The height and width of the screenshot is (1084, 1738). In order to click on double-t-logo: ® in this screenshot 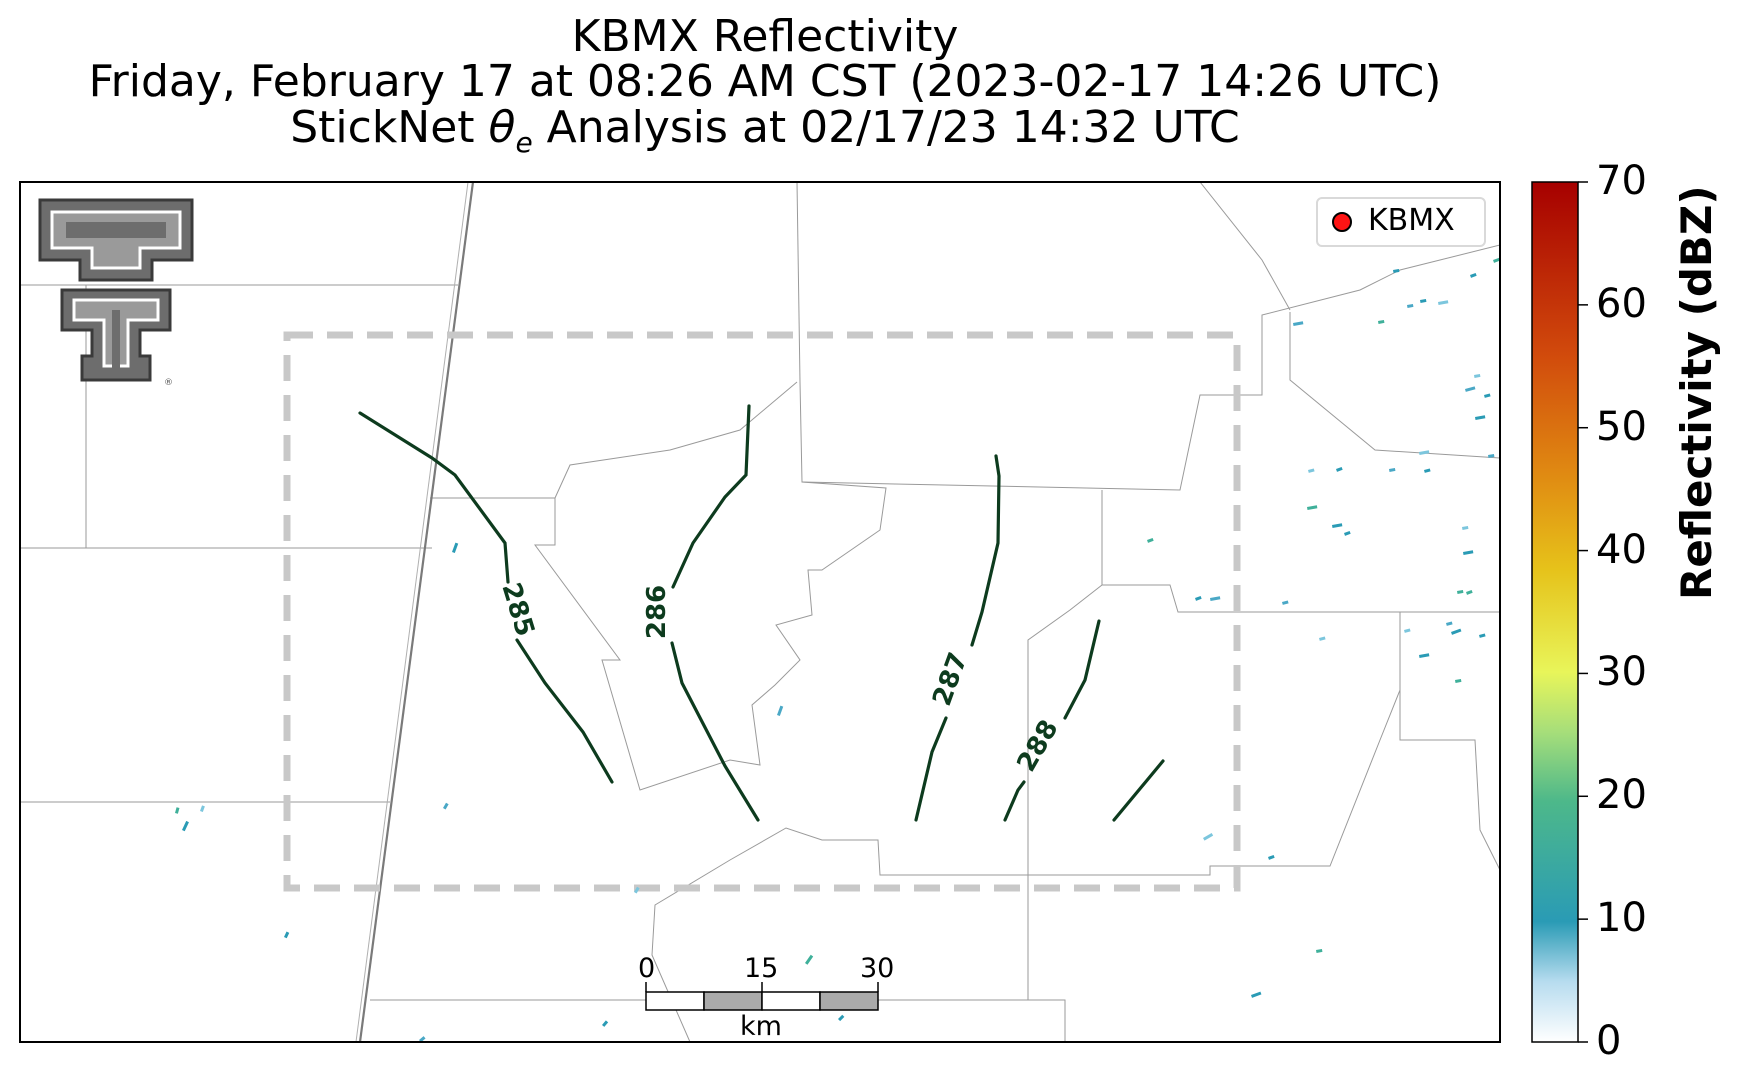, I will do `click(116, 293)`.